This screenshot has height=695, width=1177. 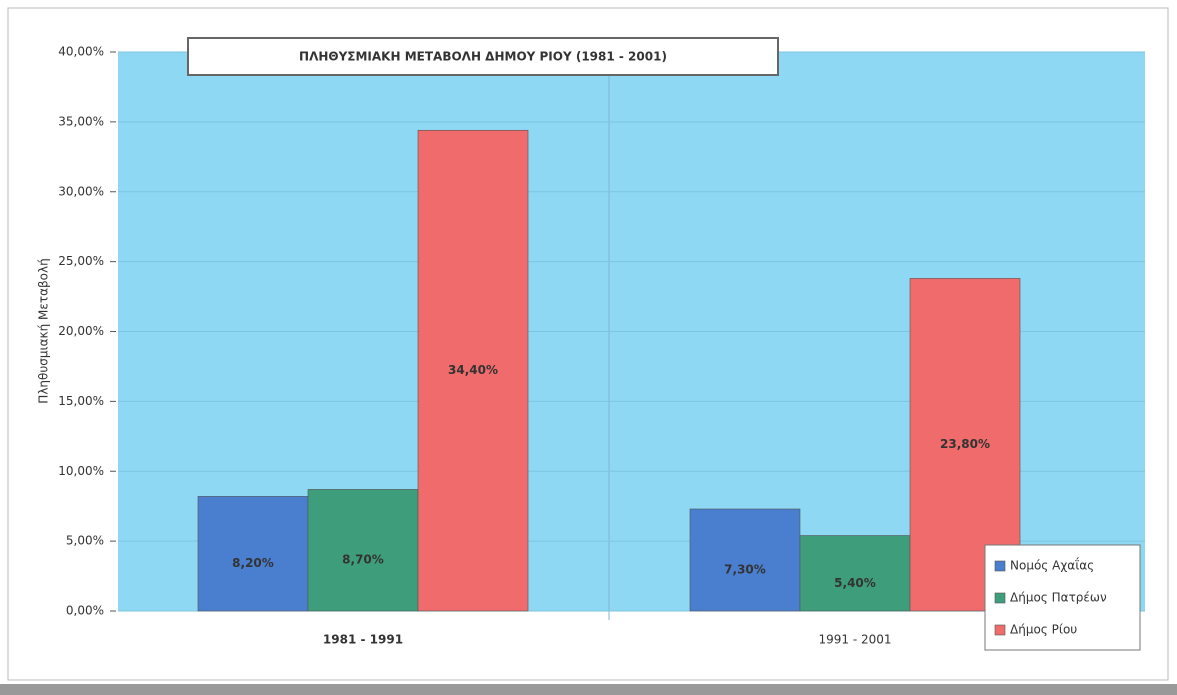 What do you see at coordinates (81, 191) in the screenshot?
I see `y-tick-label: 30,00%` at bounding box center [81, 191].